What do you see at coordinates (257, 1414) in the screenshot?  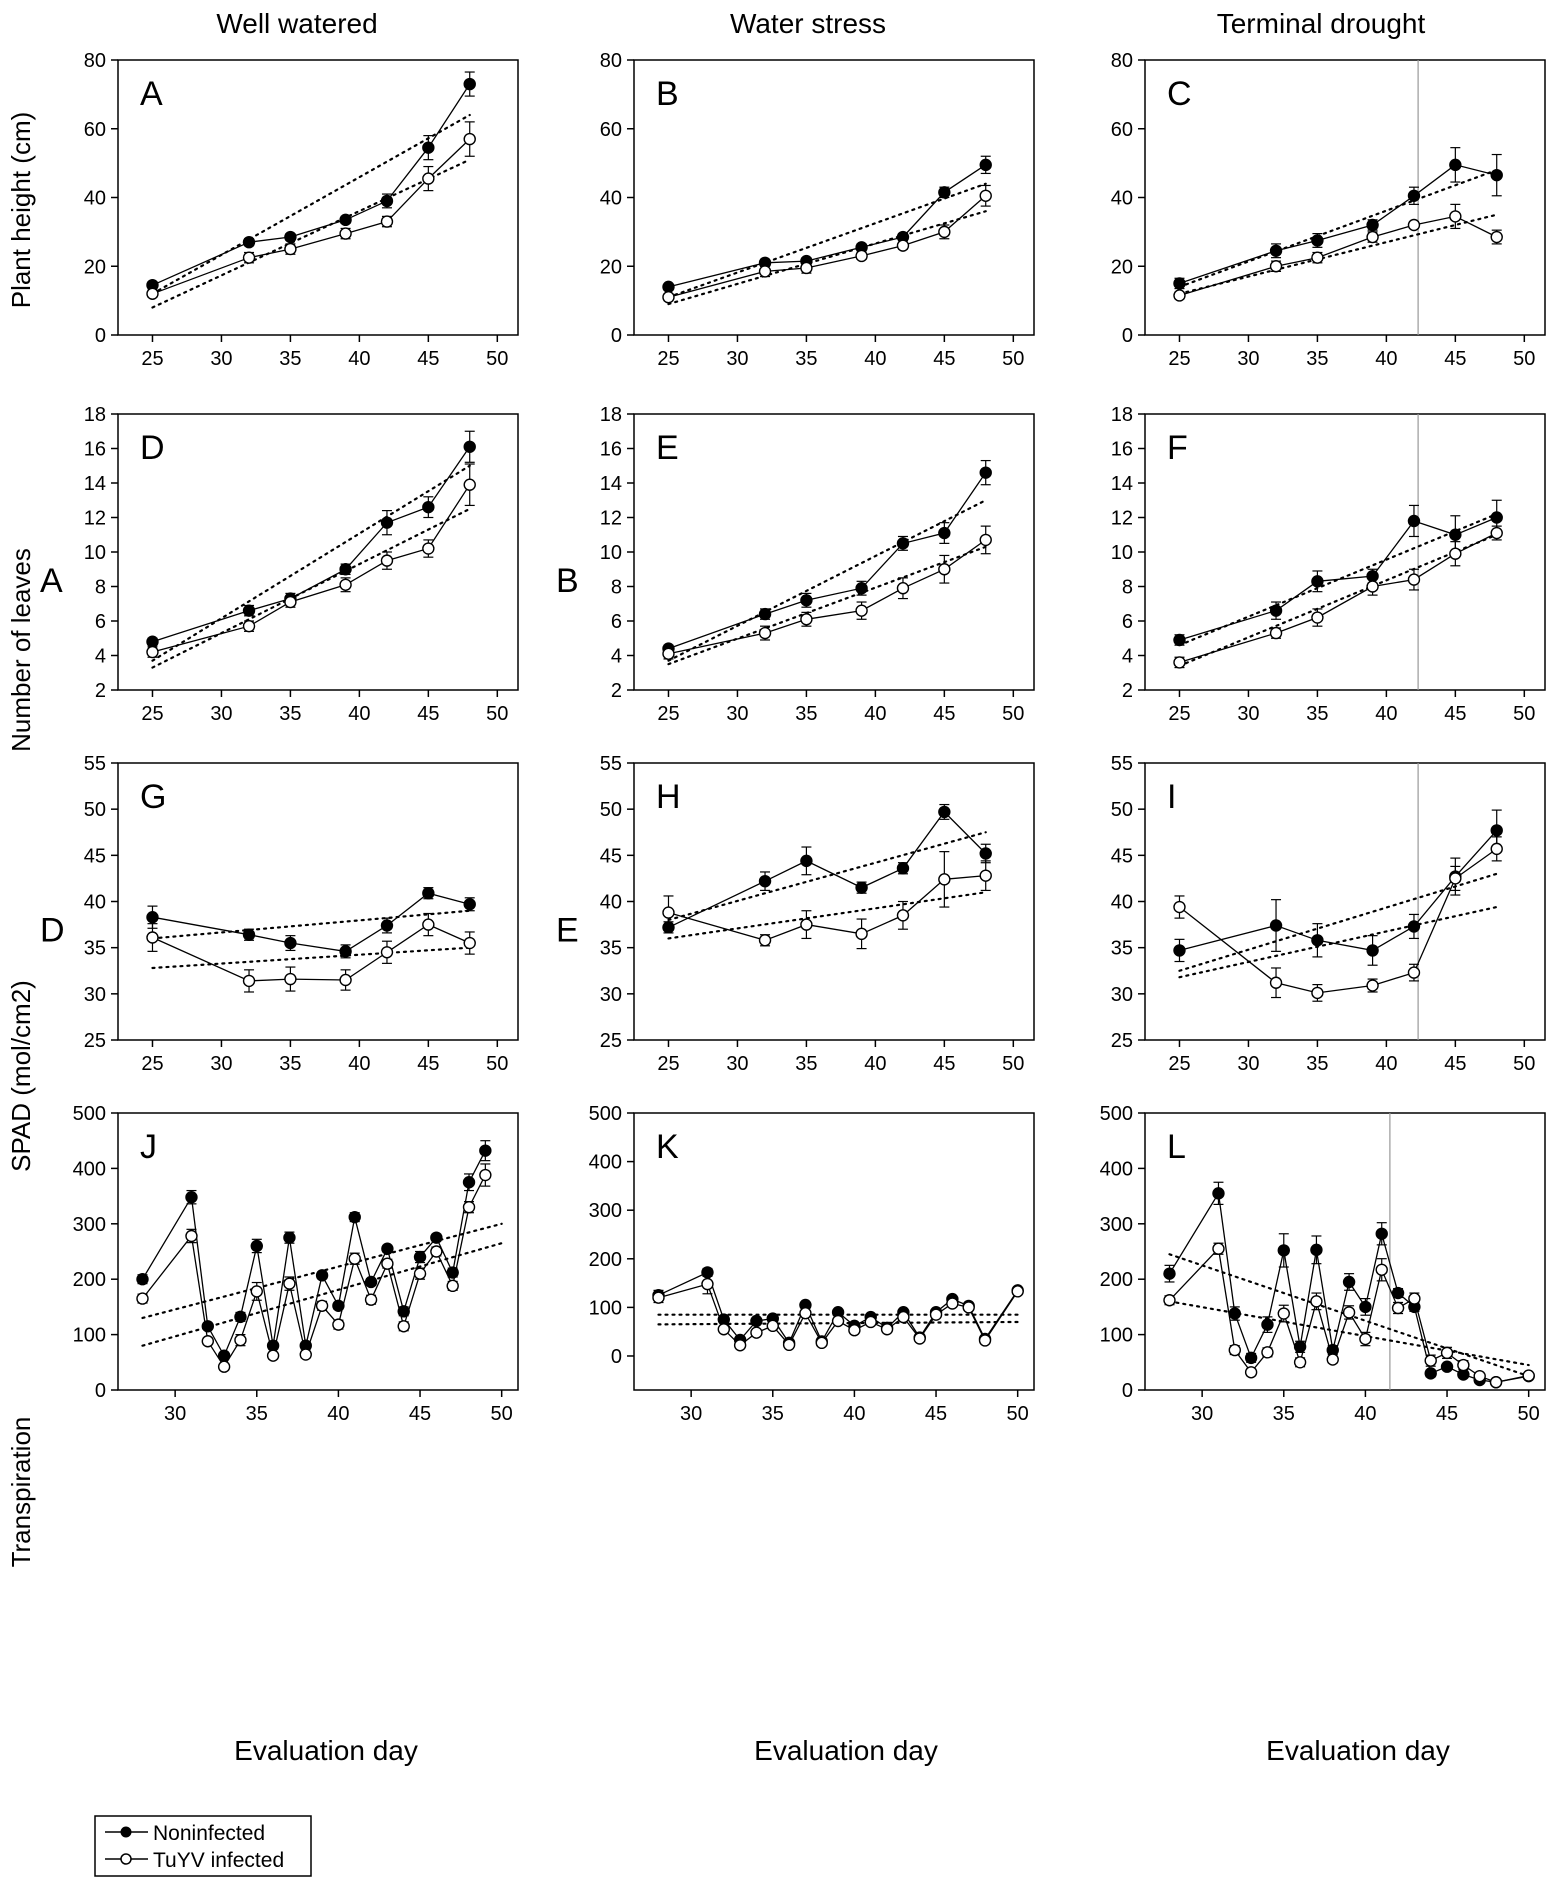 I see `xtick-label-J-35: 35` at bounding box center [257, 1414].